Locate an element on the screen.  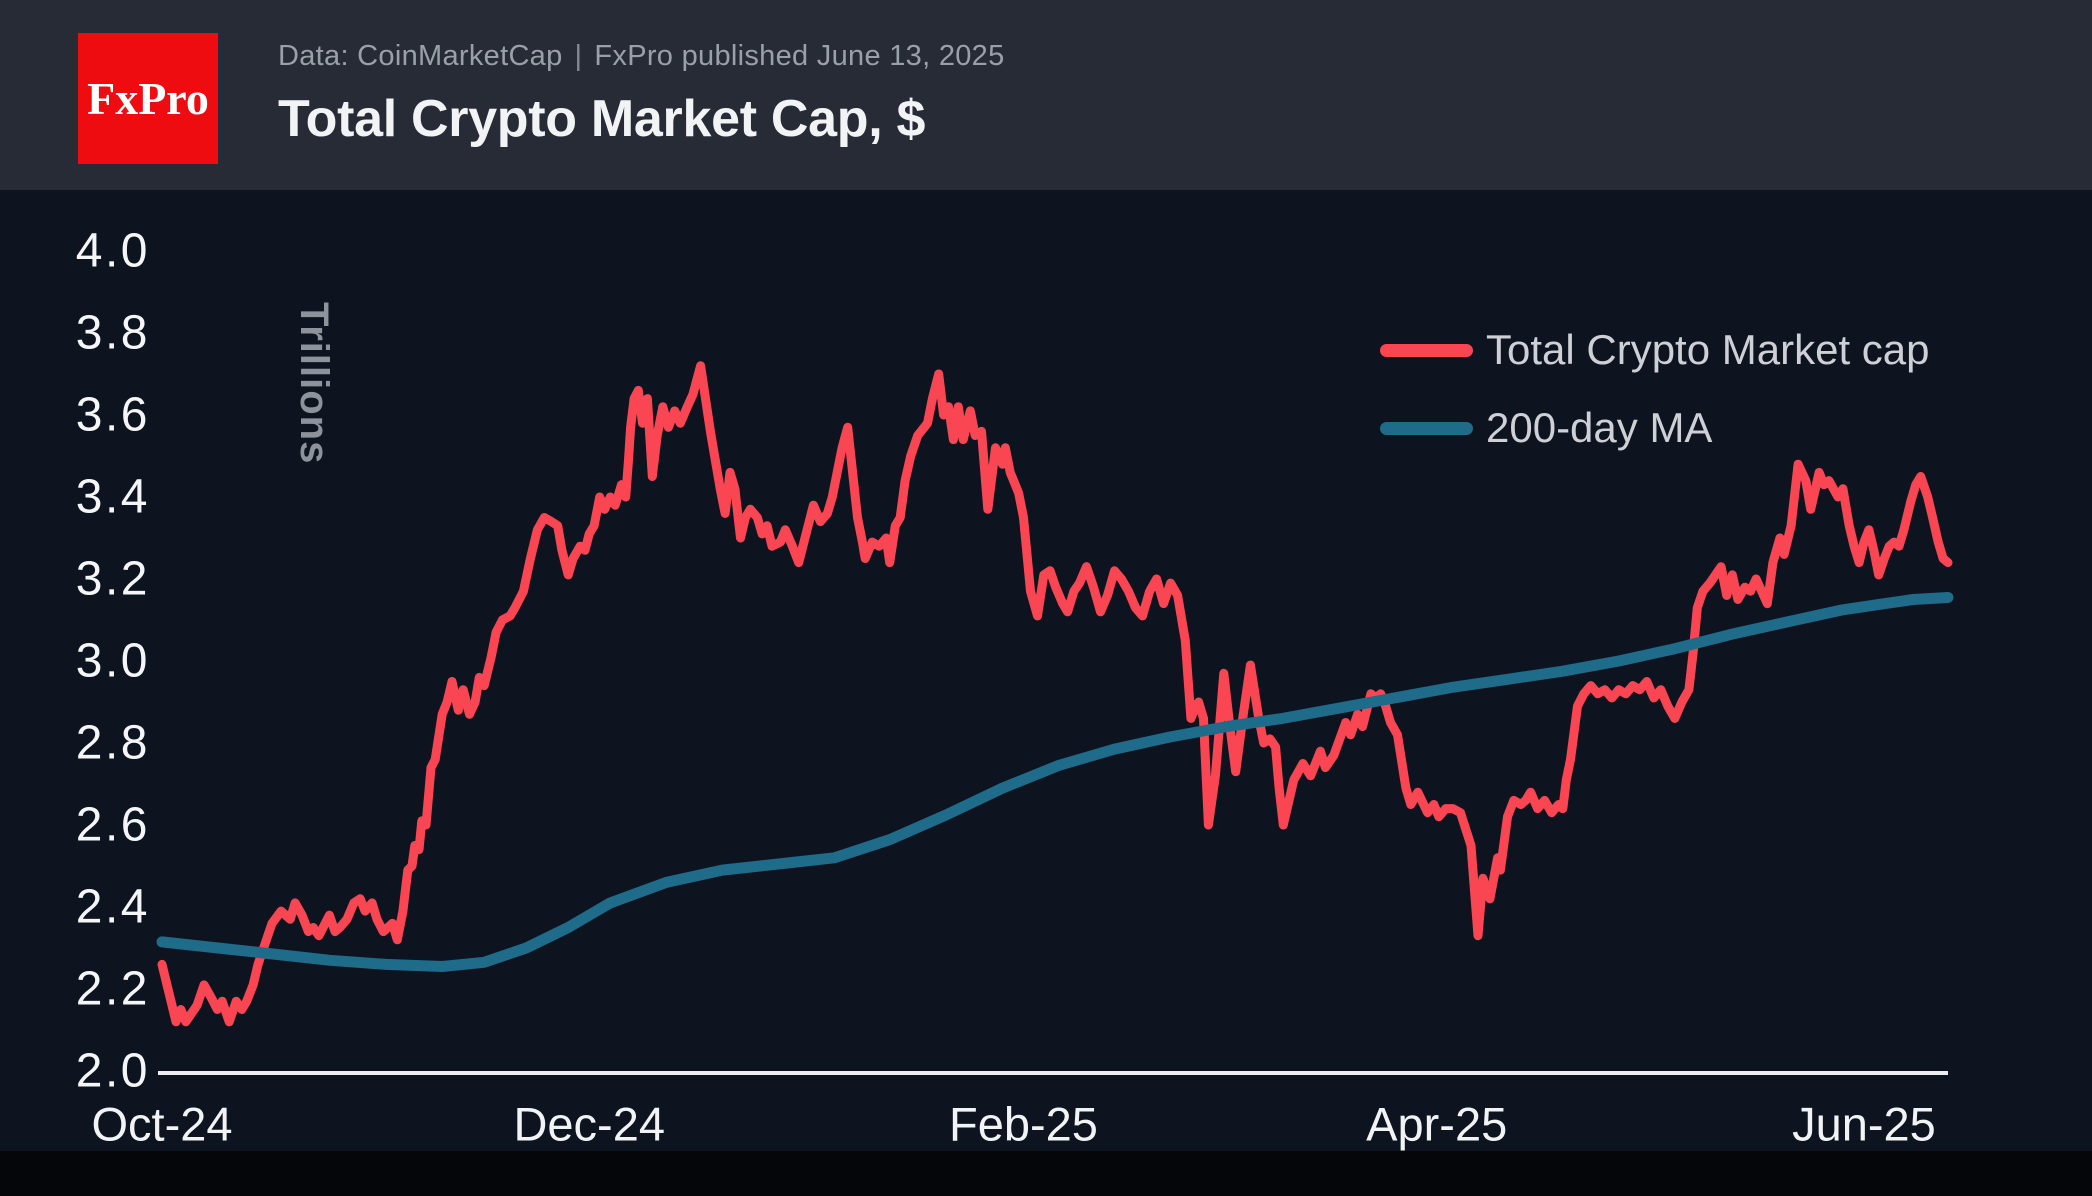
legend-swatch-market-cap is located at coordinates (1426, 350).